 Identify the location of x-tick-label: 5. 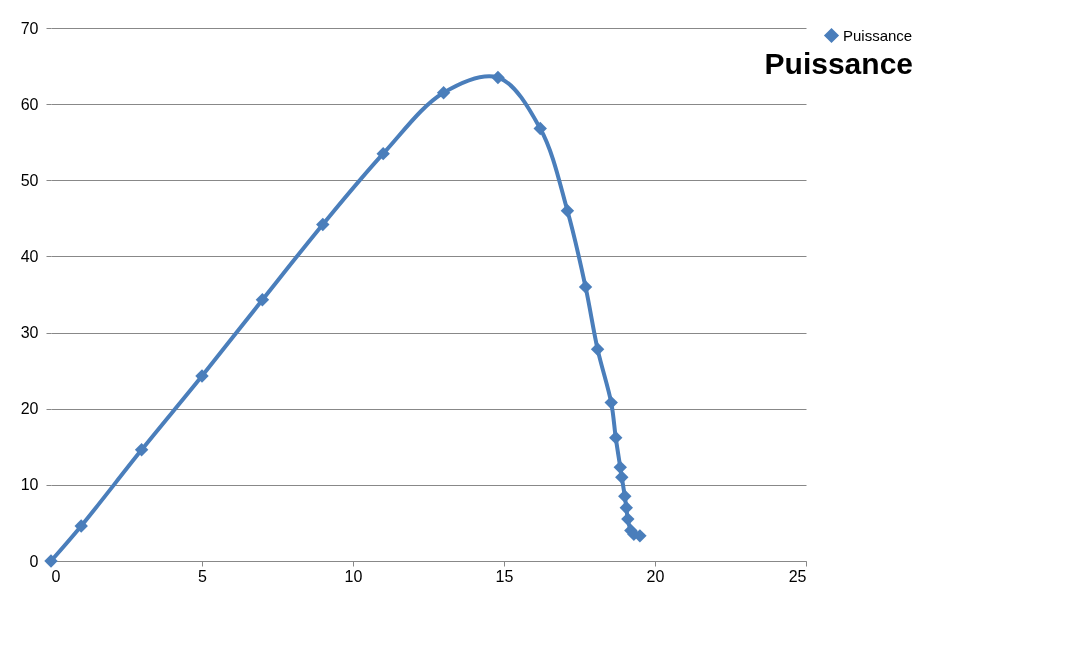
(203, 576).